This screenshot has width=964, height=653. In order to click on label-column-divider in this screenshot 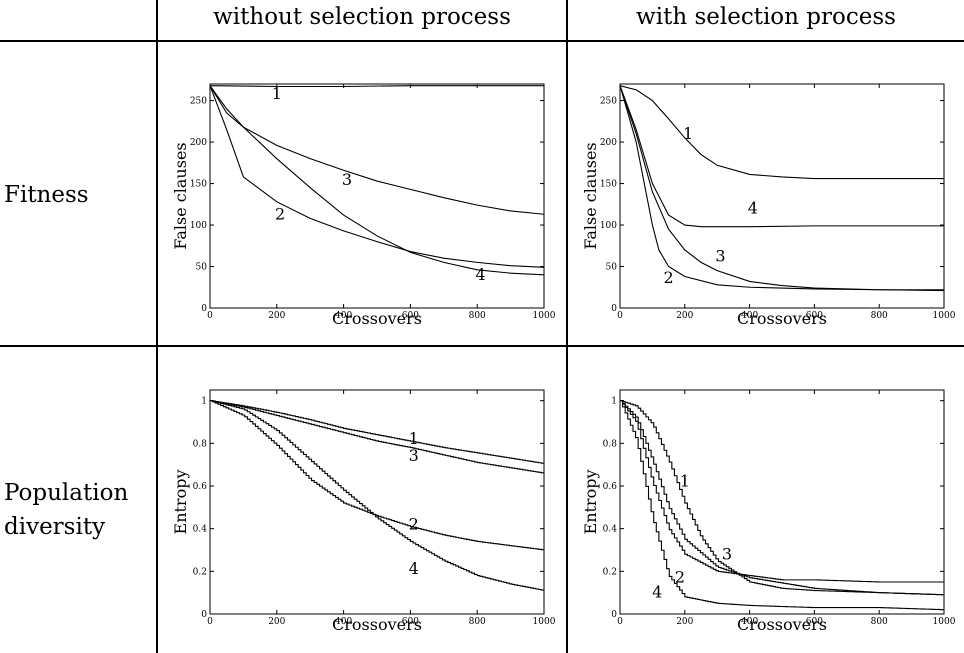, I will do `click(157, 326)`.